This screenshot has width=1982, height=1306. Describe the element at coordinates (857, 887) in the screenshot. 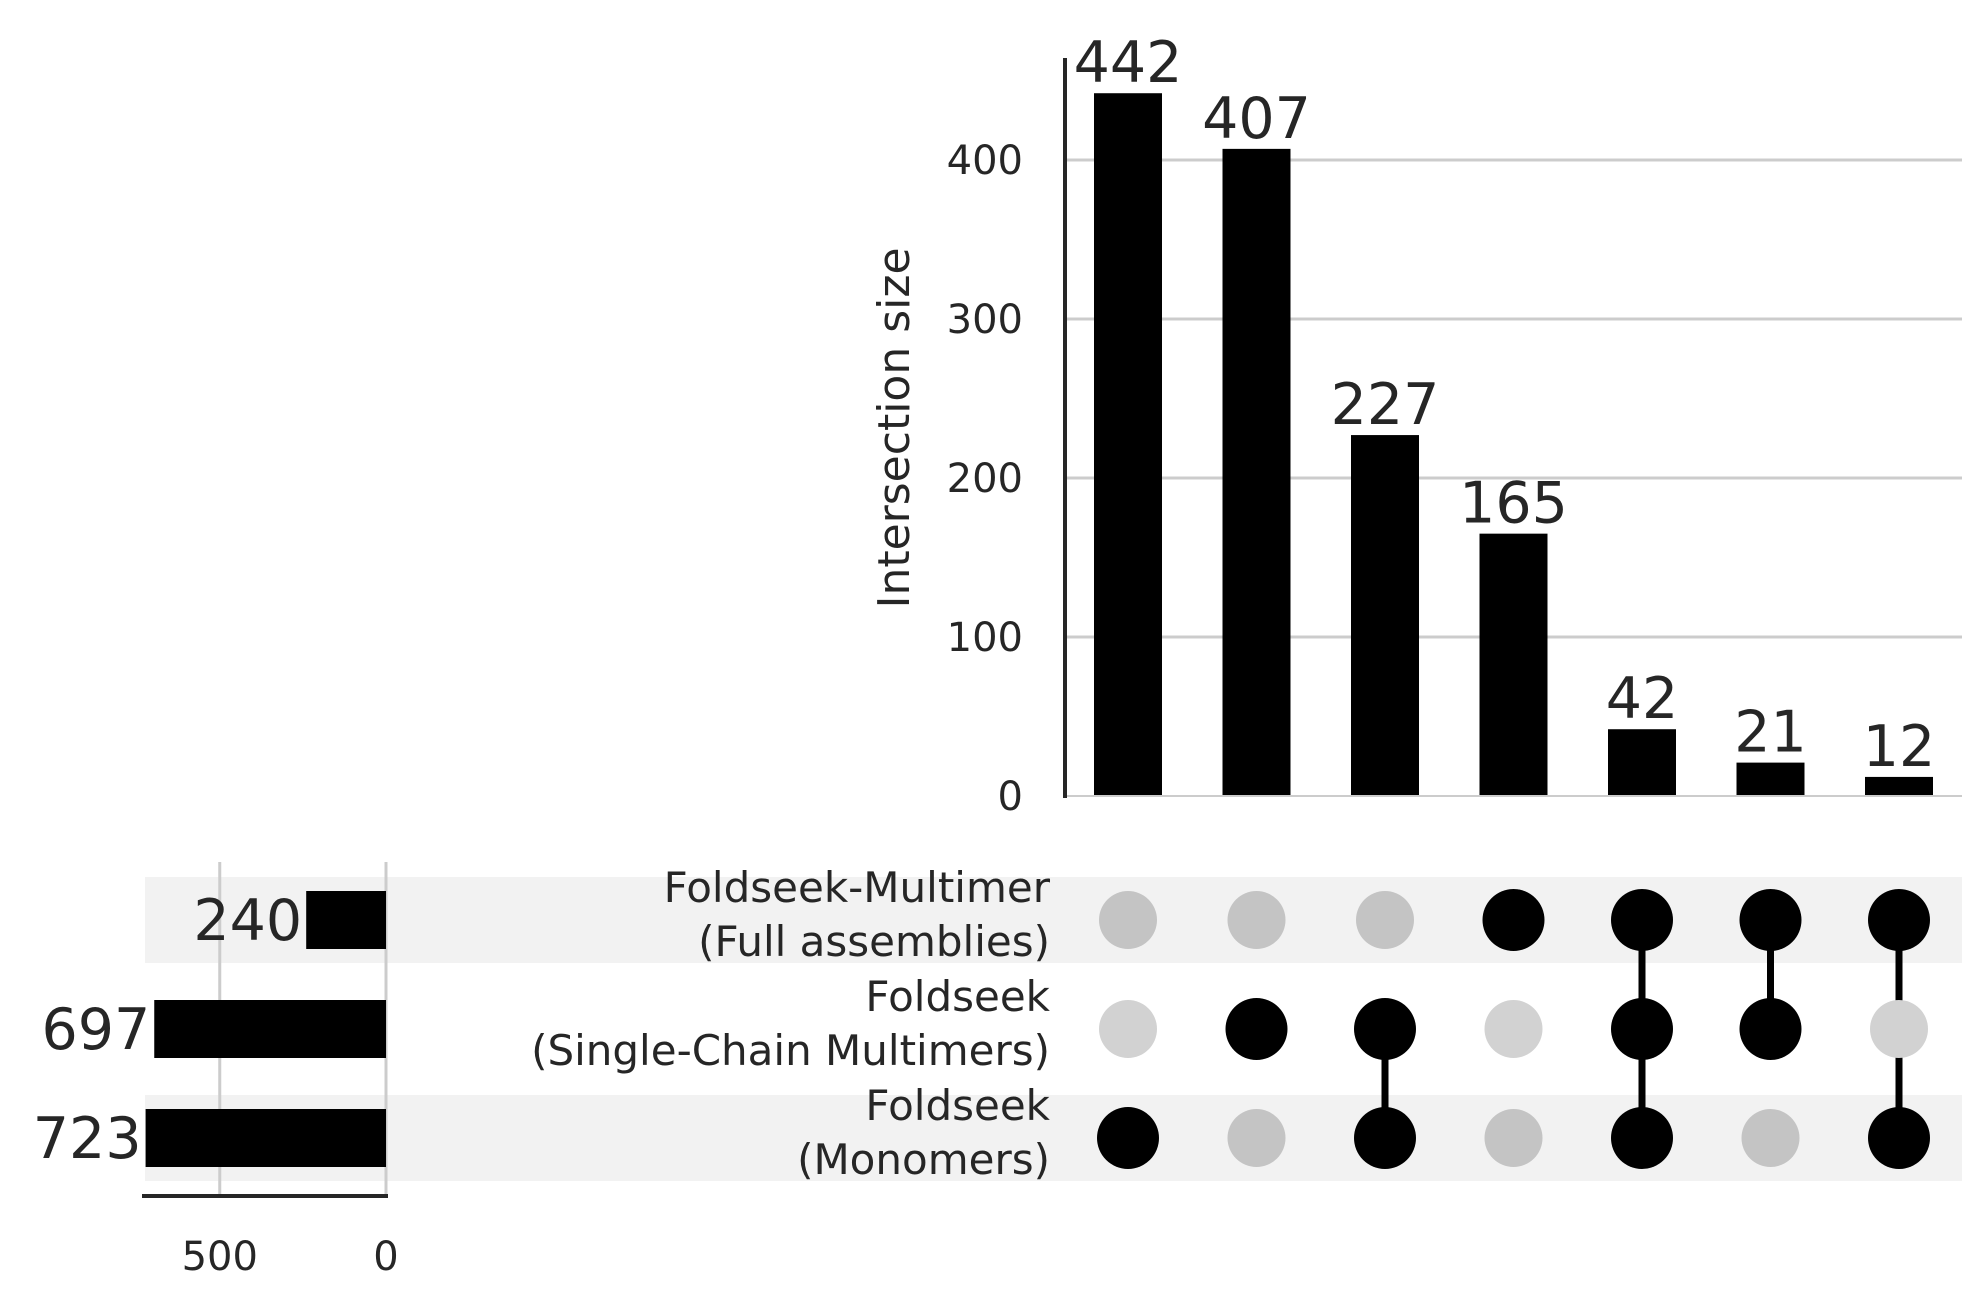

I see `set-label-line: Foldseek-Multimer` at that location.